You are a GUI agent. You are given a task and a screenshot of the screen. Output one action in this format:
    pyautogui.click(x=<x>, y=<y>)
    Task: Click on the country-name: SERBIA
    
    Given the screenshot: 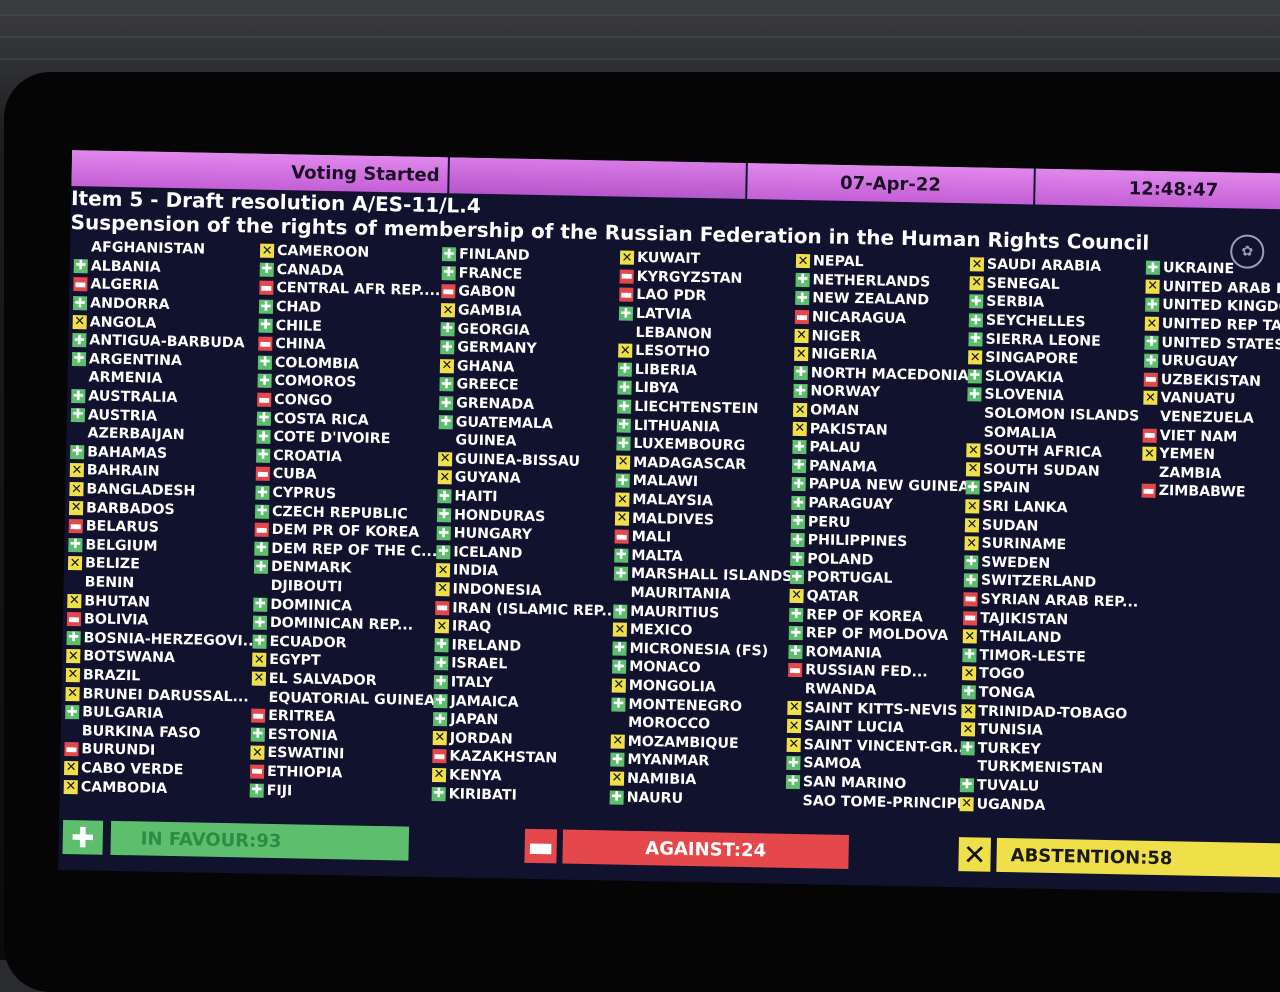 What is the action you would take?
    pyautogui.click(x=1015, y=303)
    